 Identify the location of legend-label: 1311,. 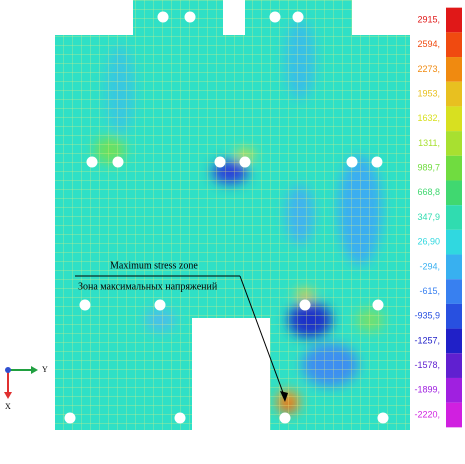
(429, 143).